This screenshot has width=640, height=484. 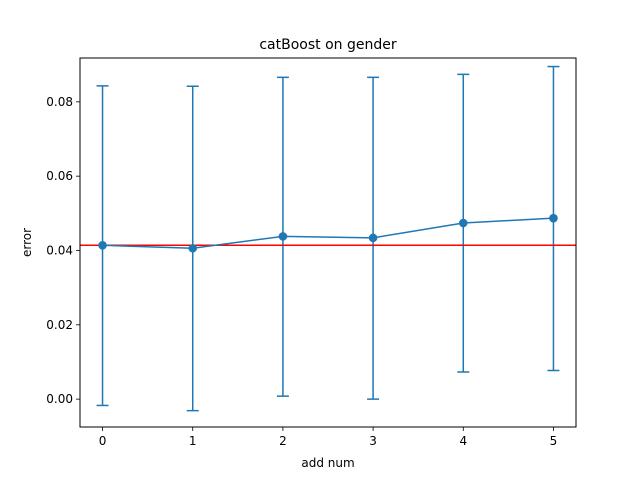 What do you see at coordinates (373, 441) in the screenshot?
I see `x-tick-label: 3` at bounding box center [373, 441].